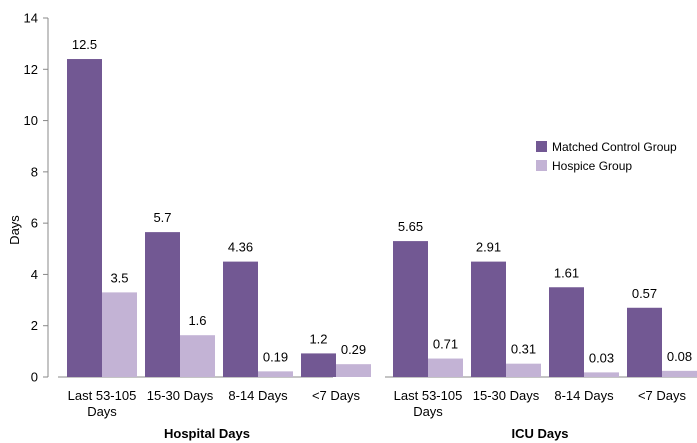 The height and width of the screenshot is (443, 697). Describe the element at coordinates (14, 230) in the screenshot. I see `y-axis-label: Days` at that location.